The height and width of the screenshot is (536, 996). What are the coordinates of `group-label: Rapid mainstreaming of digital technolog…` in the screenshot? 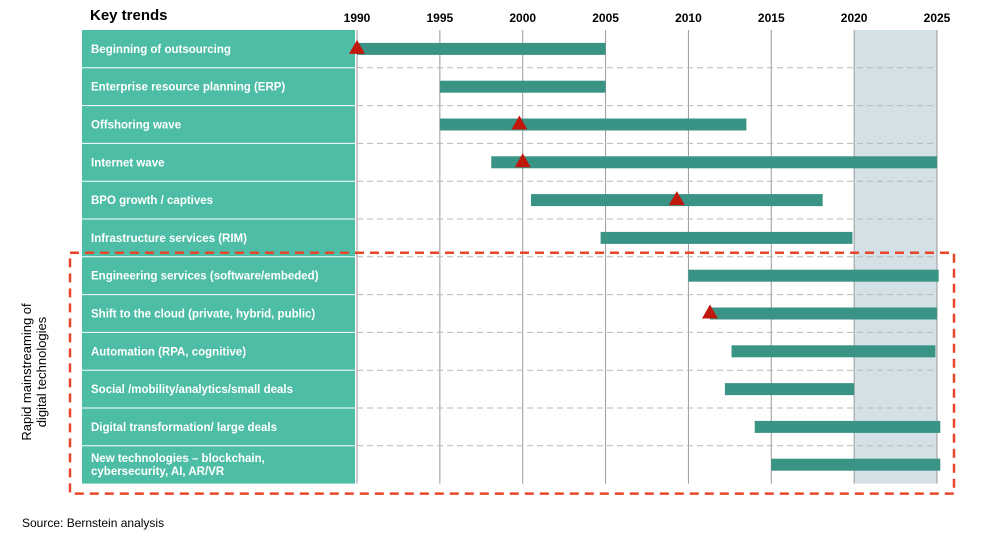 It's located at (34, 372).